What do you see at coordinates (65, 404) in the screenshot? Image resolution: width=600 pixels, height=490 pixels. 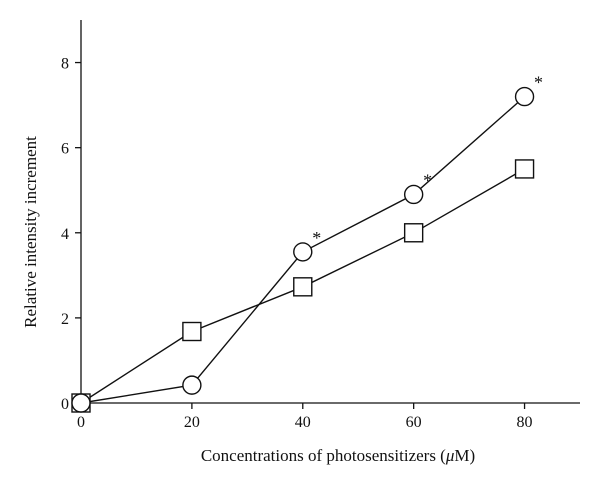 I see `y-tick-label: 0` at bounding box center [65, 404].